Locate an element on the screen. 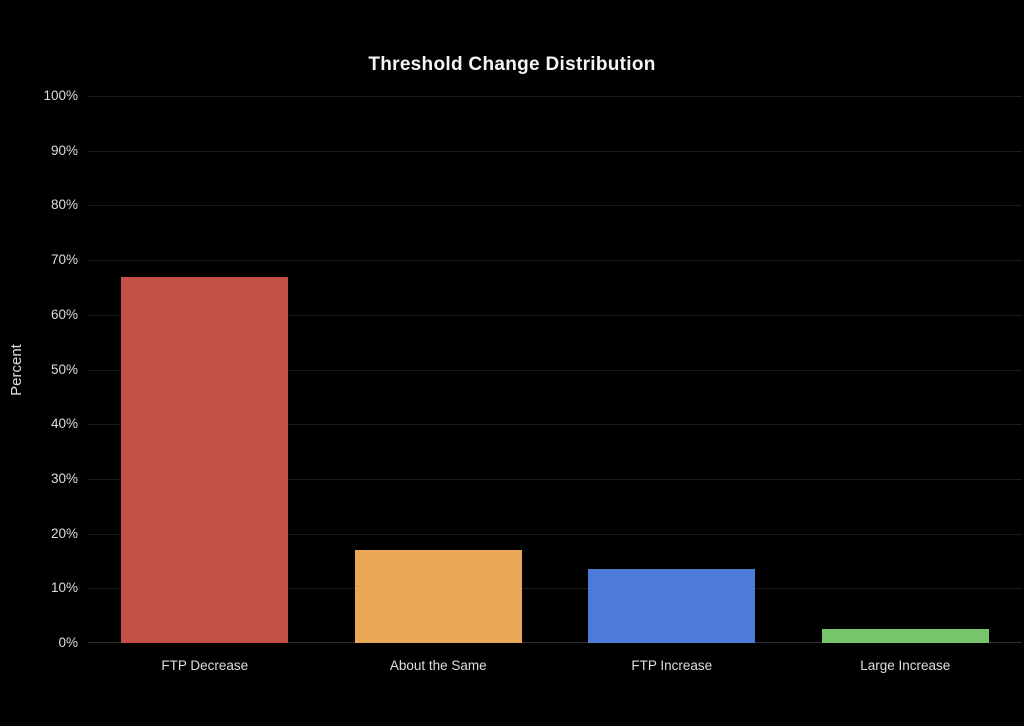 Image resolution: width=1024 pixels, height=726 pixels. y-tick-label-0: 0% is located at coordinates (68, 642).